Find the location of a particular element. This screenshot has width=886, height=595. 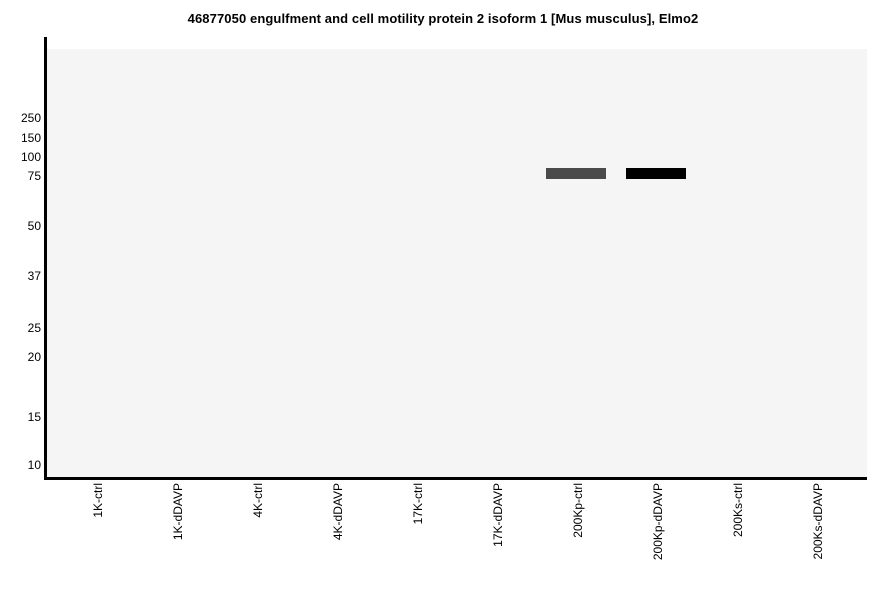

y-tick-label: 37 is located at coordinates (34, 276).